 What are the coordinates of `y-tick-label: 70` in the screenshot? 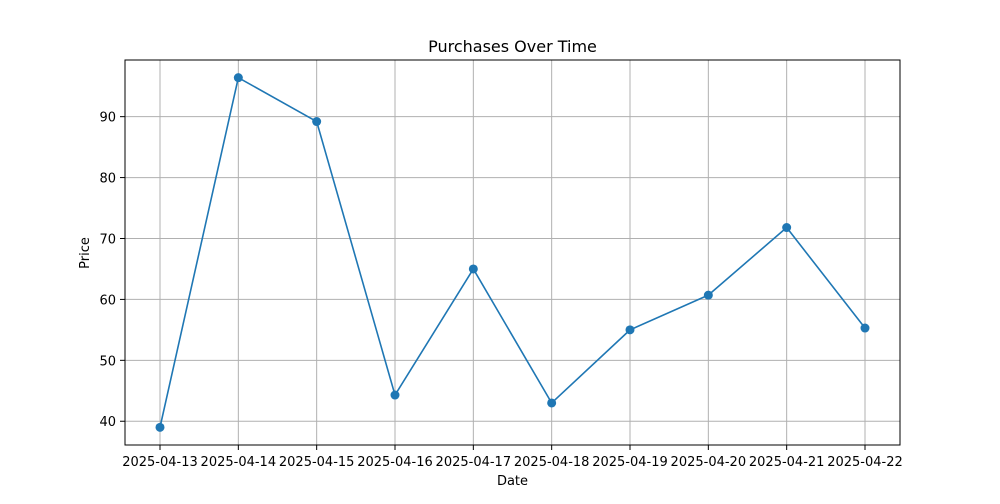 It's located at (107, 239).